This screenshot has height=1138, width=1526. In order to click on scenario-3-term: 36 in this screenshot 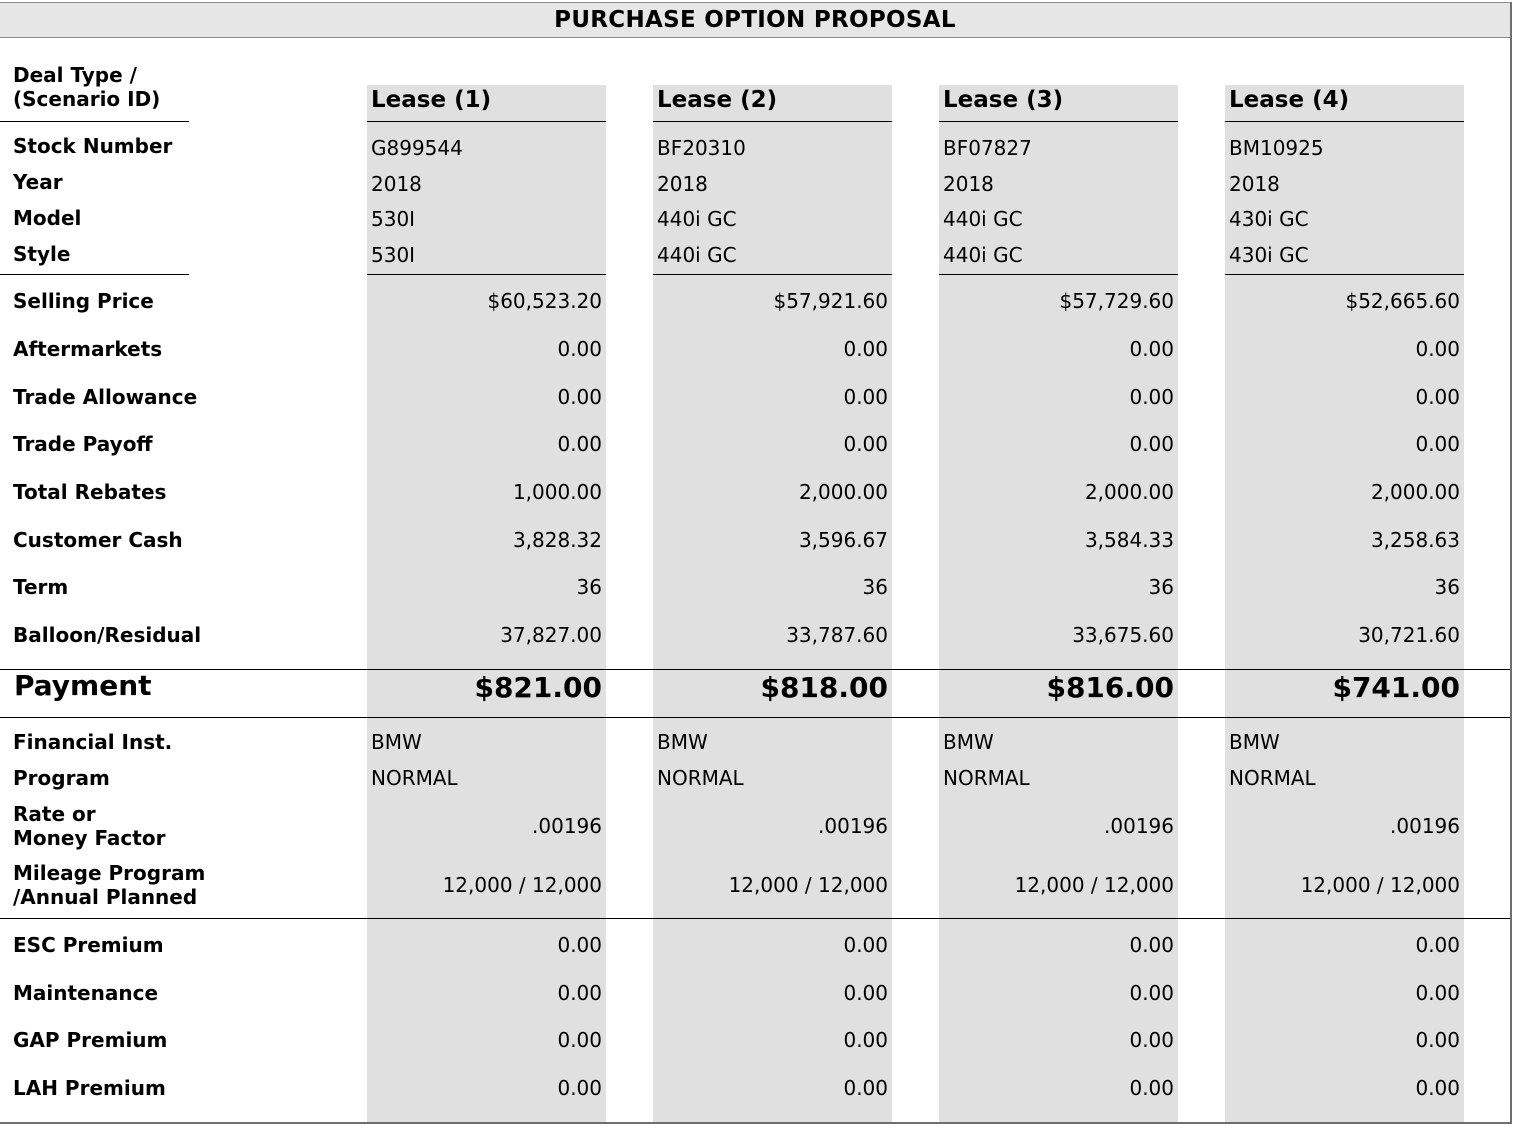, I will do `click(1161, 587)`.